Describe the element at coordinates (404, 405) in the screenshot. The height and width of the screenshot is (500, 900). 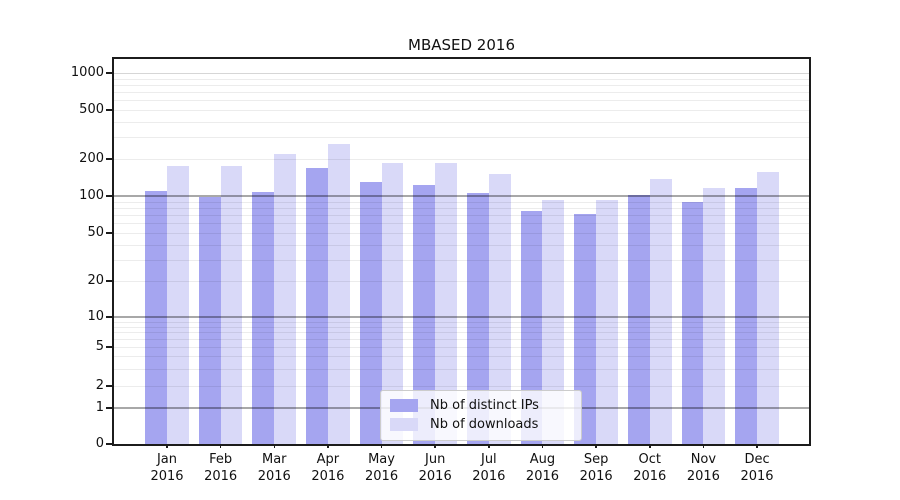
I see `legend-swatch-distinct-ips` at that location.